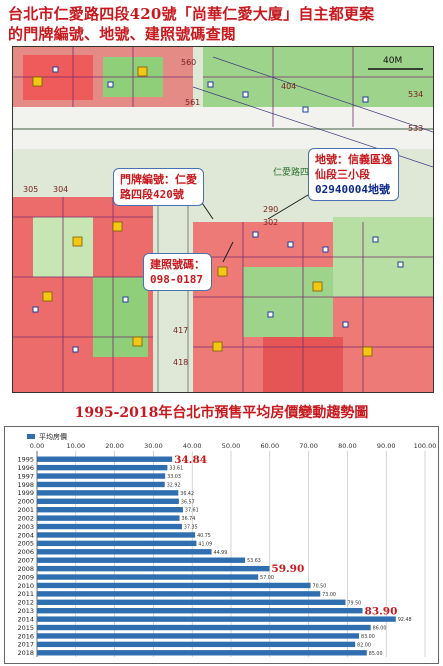 The width and height of the screenshot is (443, 666). Describe the element at coordinates (287, 569) in the screenshot. I see `data-label: 59.90` at that location.